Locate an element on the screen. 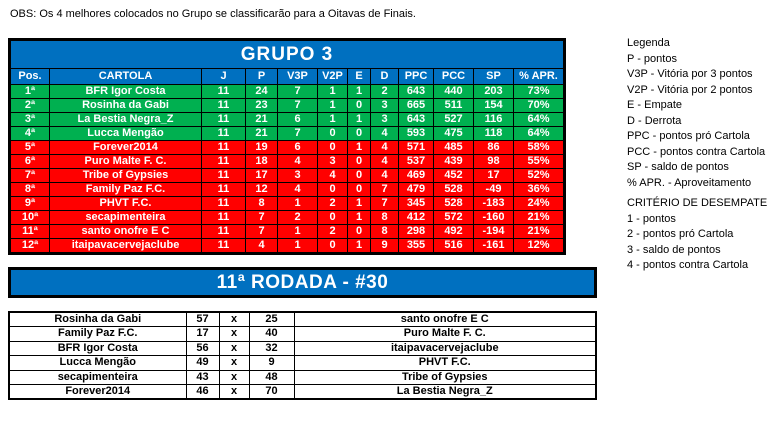 This screenshot has height=446, width=767. column-header: V2P is located at coordinates (332, 76).